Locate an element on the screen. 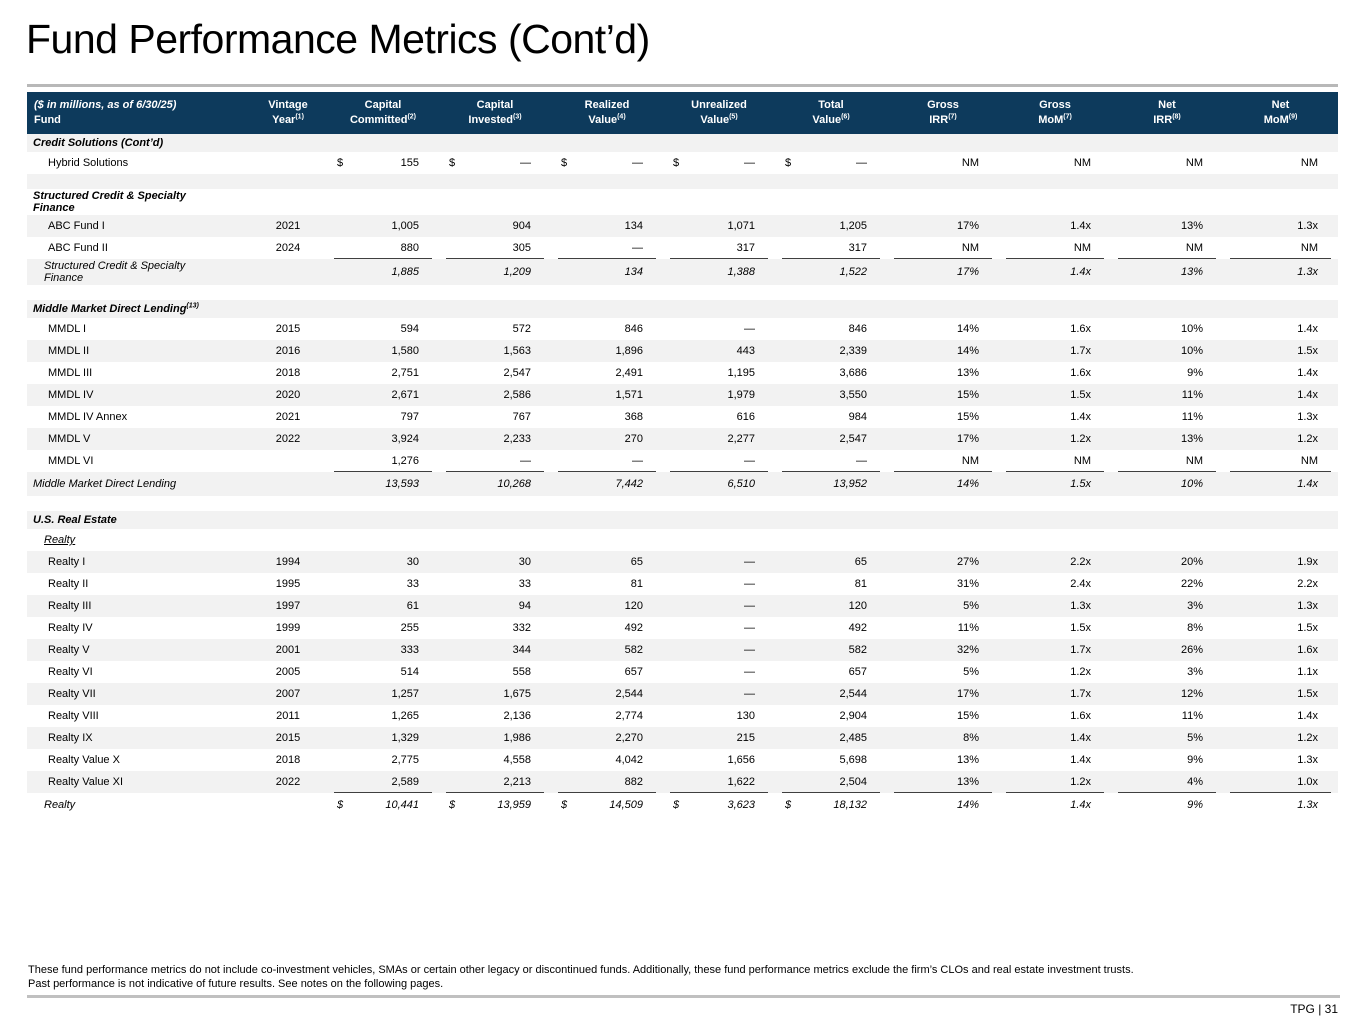 The width and height of the screenshot is (1365, 1024). cell-committed: 2,589 is located at coordinates (383, 782).